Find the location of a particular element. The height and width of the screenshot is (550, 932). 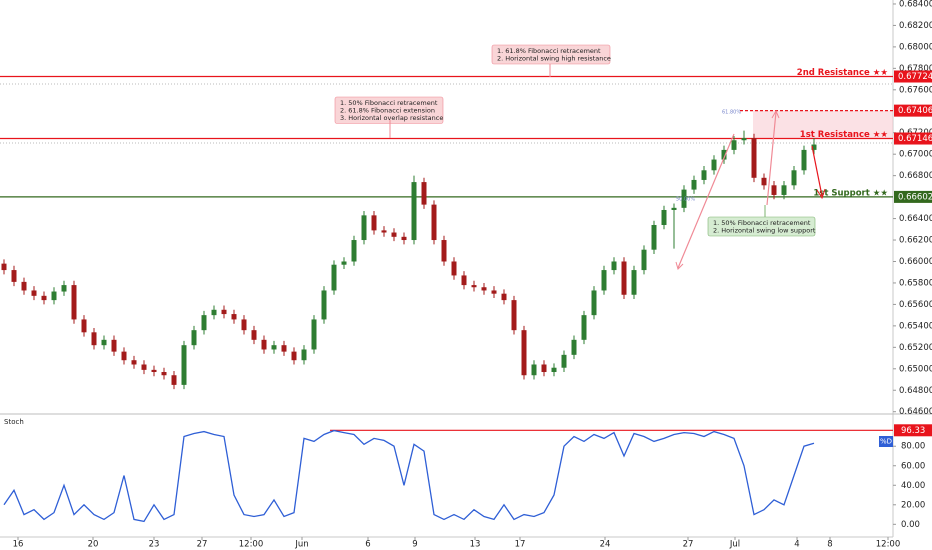

x-tick-label: 13 is located at coordinates (475, 545).